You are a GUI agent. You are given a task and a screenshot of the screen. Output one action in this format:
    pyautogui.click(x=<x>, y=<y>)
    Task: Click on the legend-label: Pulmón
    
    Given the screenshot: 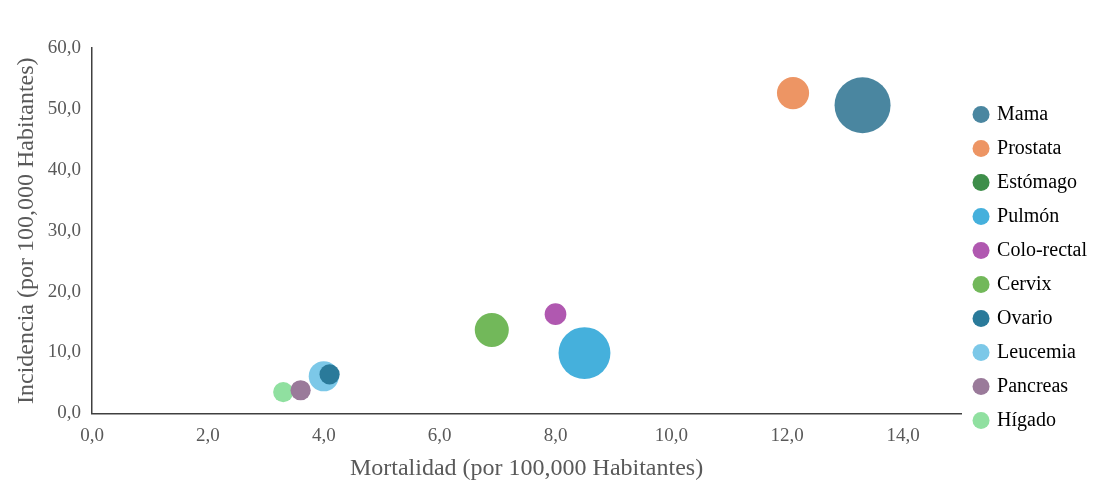 What is the action you would take?
    pyautogui.click(x=1028, y=214)
    